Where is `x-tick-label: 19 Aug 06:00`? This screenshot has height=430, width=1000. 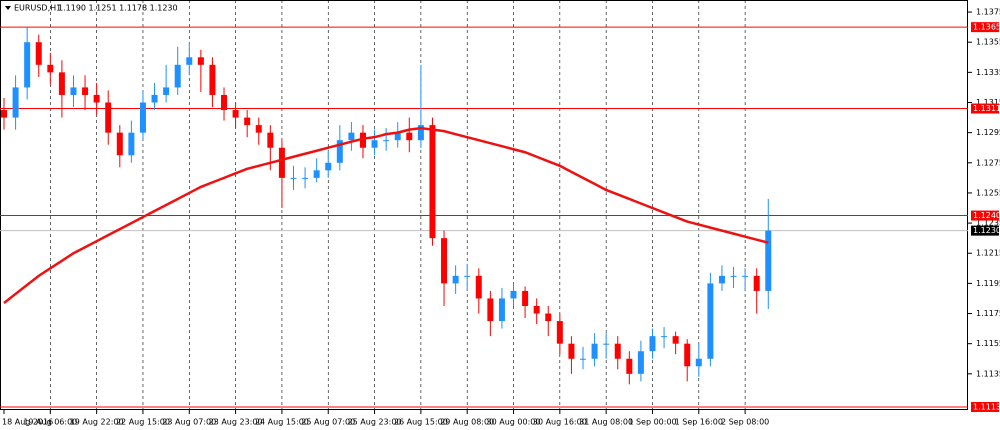 x-tick-label: 19 Aug 06:00 is located at coordinates (50, 422).